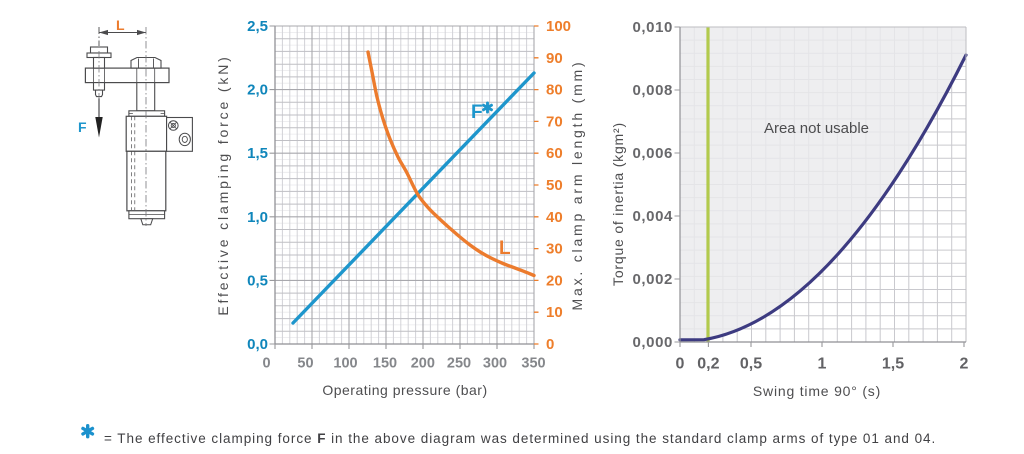 The width and height of the screenshot is (1024, 454). I want to click on svg-text: 350, so click(533, 364).